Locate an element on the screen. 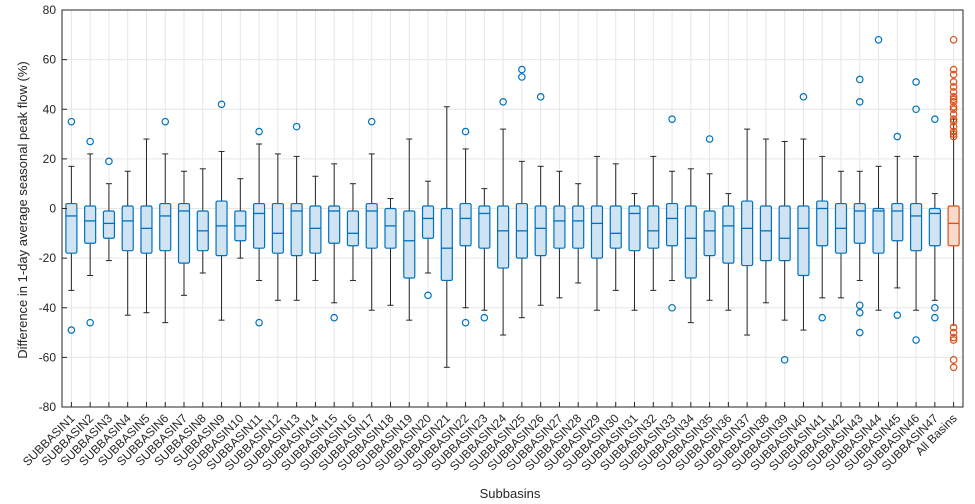 Image resolution: width=975 pixels, height=504 pixels. box-subbasin17 is located at coordinates (371, 214).